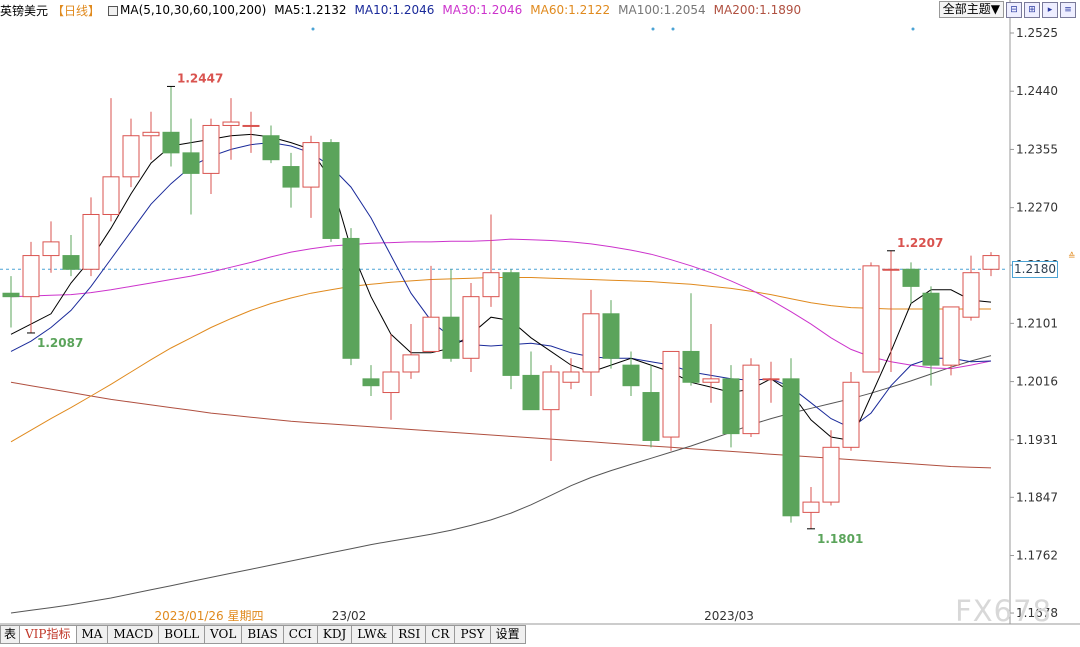  I want to click on watermark-logo: FX678, so click(1003, 611).